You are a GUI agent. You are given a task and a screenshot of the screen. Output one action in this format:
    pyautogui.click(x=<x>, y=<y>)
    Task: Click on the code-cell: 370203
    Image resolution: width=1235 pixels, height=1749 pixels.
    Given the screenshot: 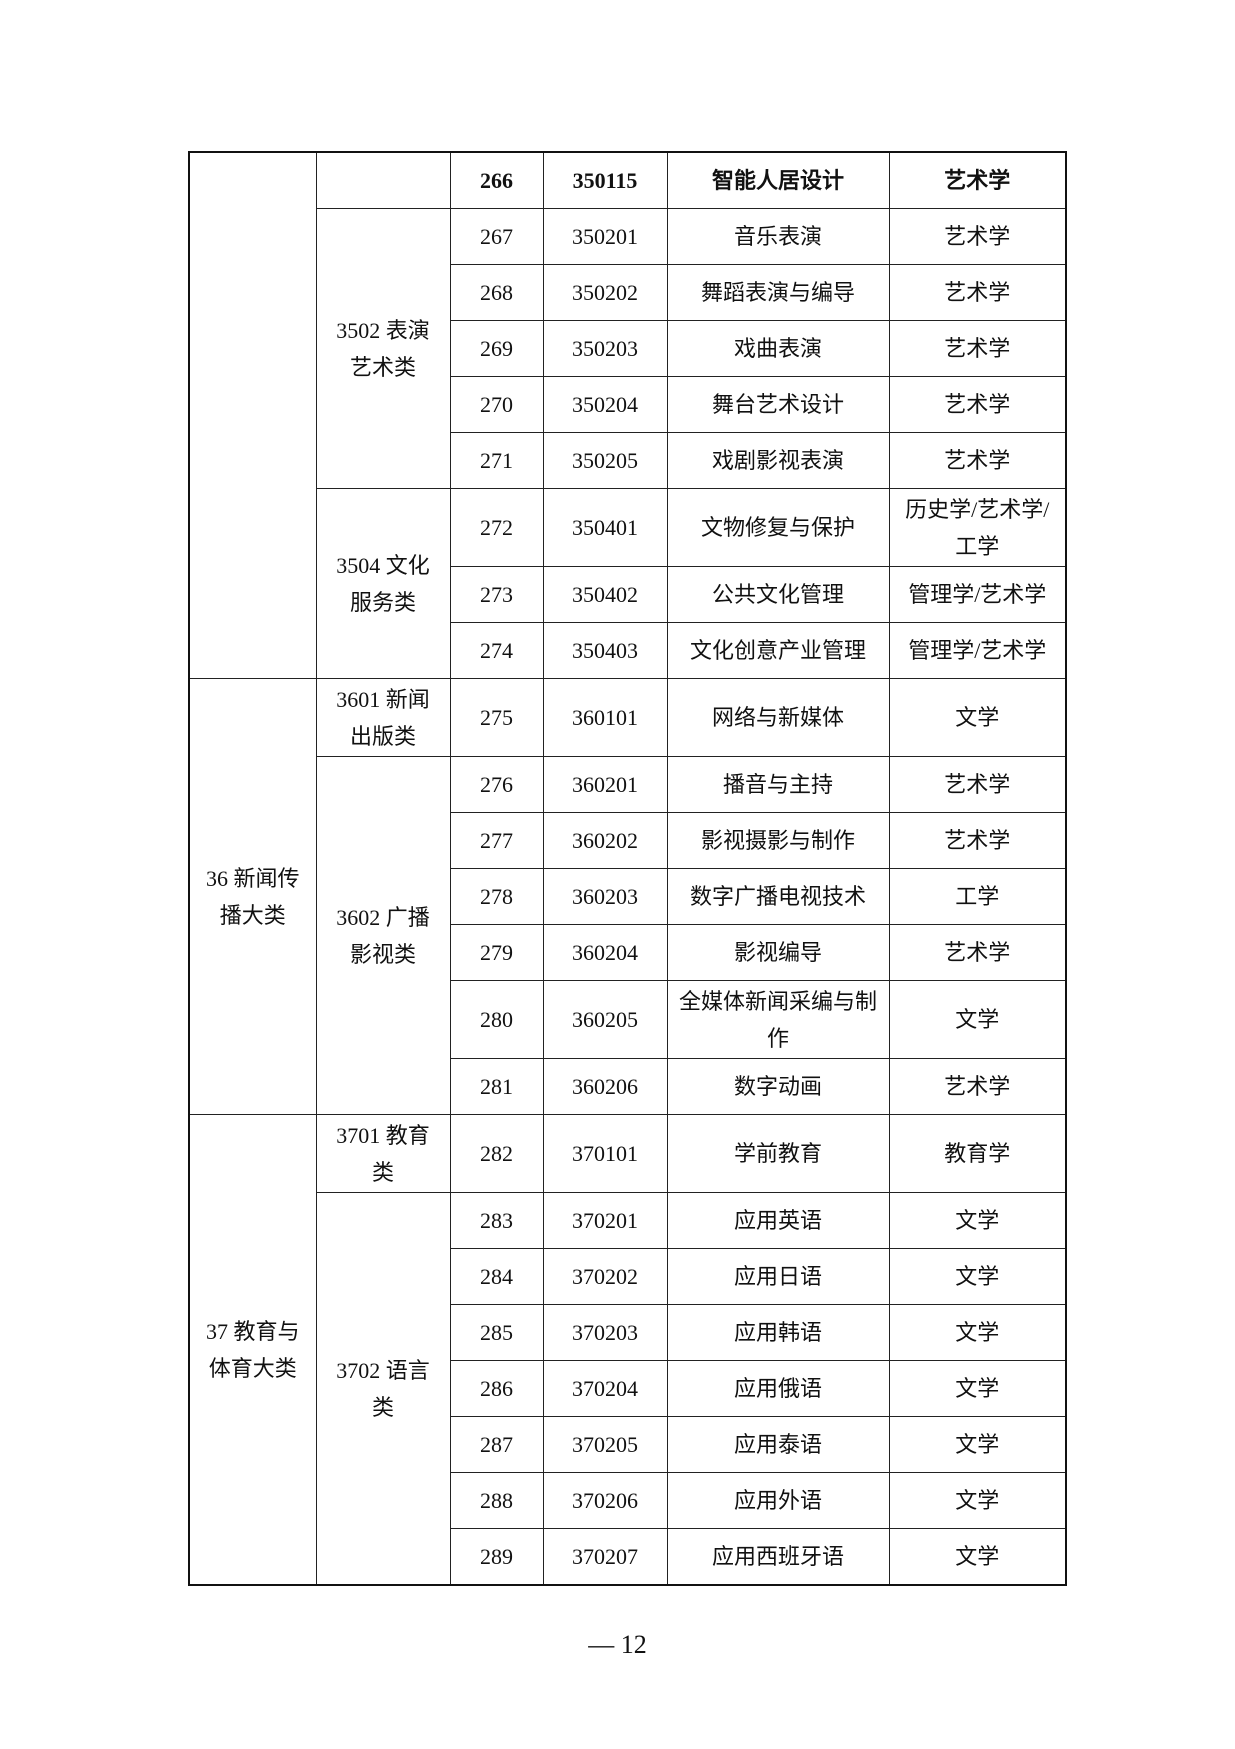 What is the action you would take?
    pyautogui.click(x=605, y=1332)
    